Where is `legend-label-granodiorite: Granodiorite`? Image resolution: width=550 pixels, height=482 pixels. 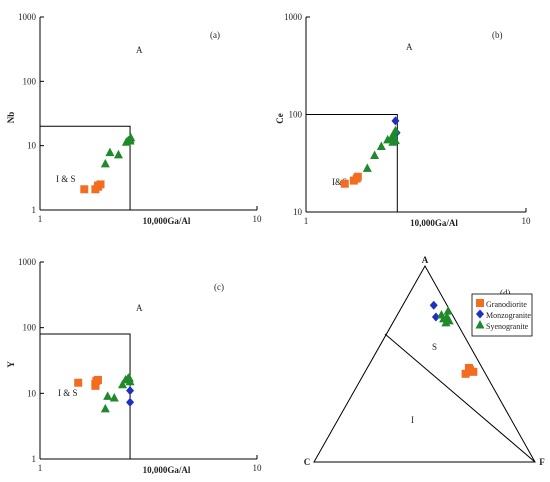 legend-label-granodiorite: Granodiorite is located at coordinates (506, 304).